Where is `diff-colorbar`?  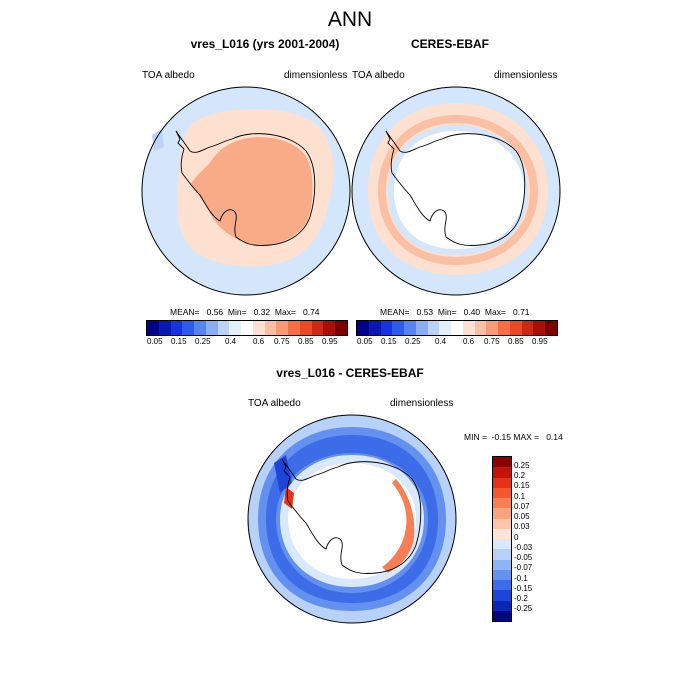
diff-colorbar is located at coordinates (502, 539).